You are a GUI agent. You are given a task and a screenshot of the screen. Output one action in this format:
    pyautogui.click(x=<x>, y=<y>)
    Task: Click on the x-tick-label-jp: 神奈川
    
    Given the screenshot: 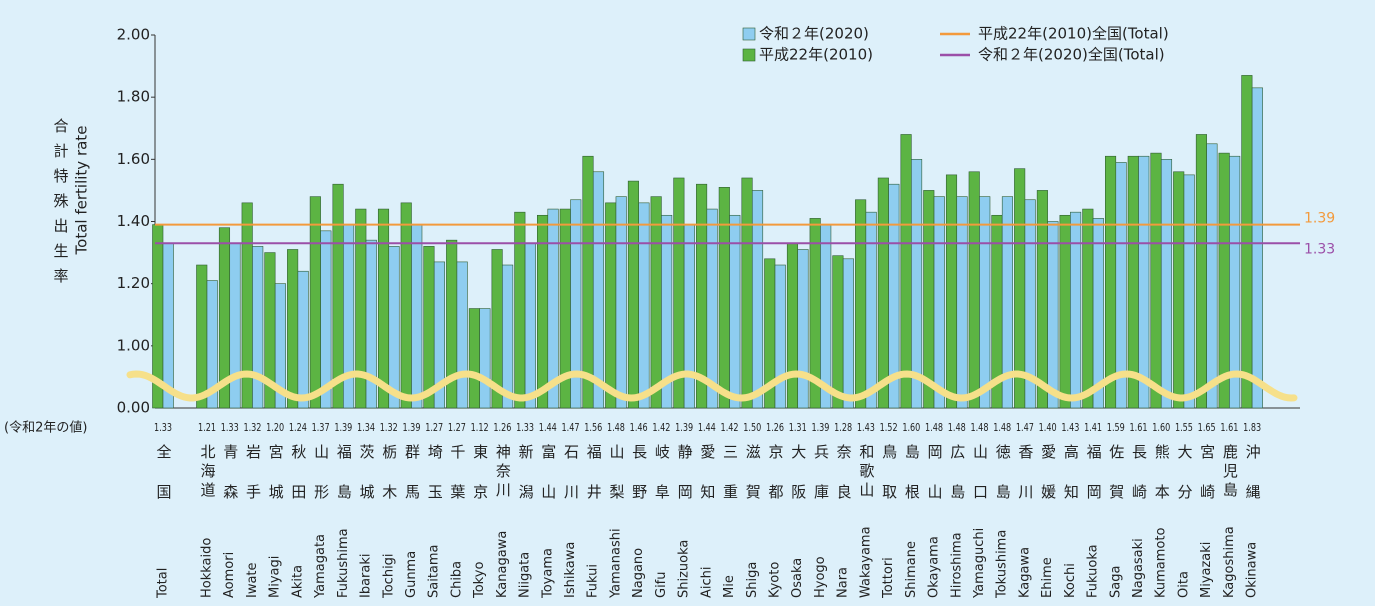 What is the action you would take?
    pyautogui.click(x=503, y=472)
    